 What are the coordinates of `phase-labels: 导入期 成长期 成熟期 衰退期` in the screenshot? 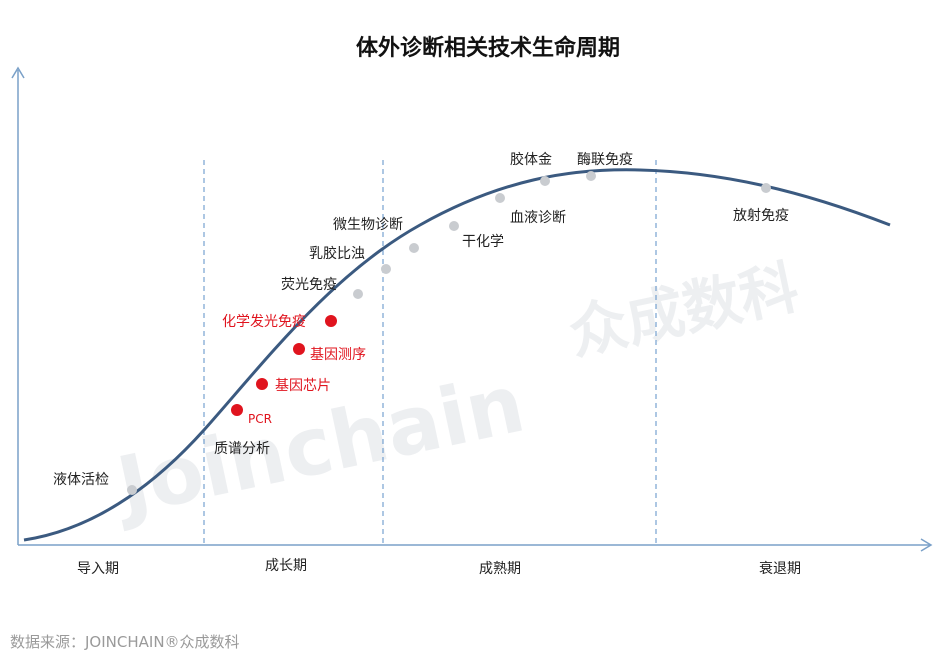 It's located at (439, 567).